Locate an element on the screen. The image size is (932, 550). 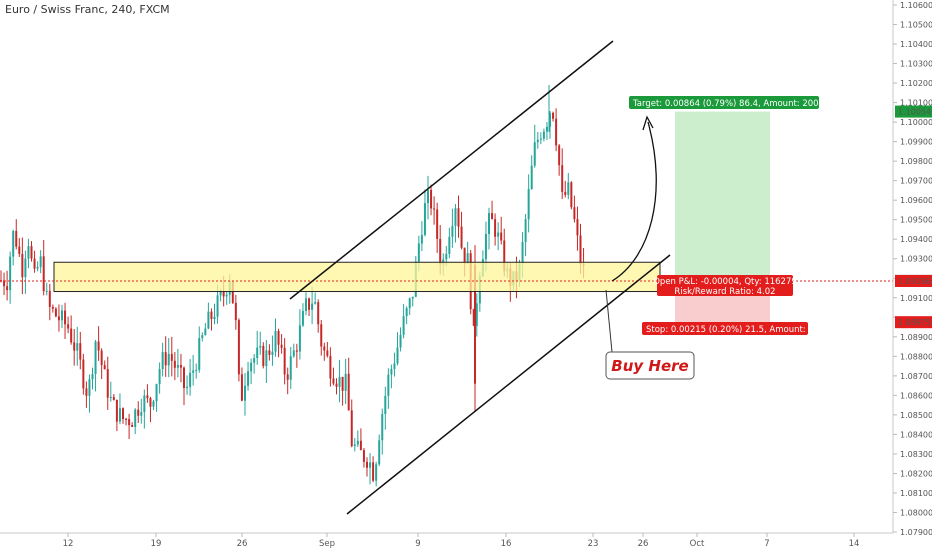
time-tick-label: 19 is located at coordinates (156, 544).